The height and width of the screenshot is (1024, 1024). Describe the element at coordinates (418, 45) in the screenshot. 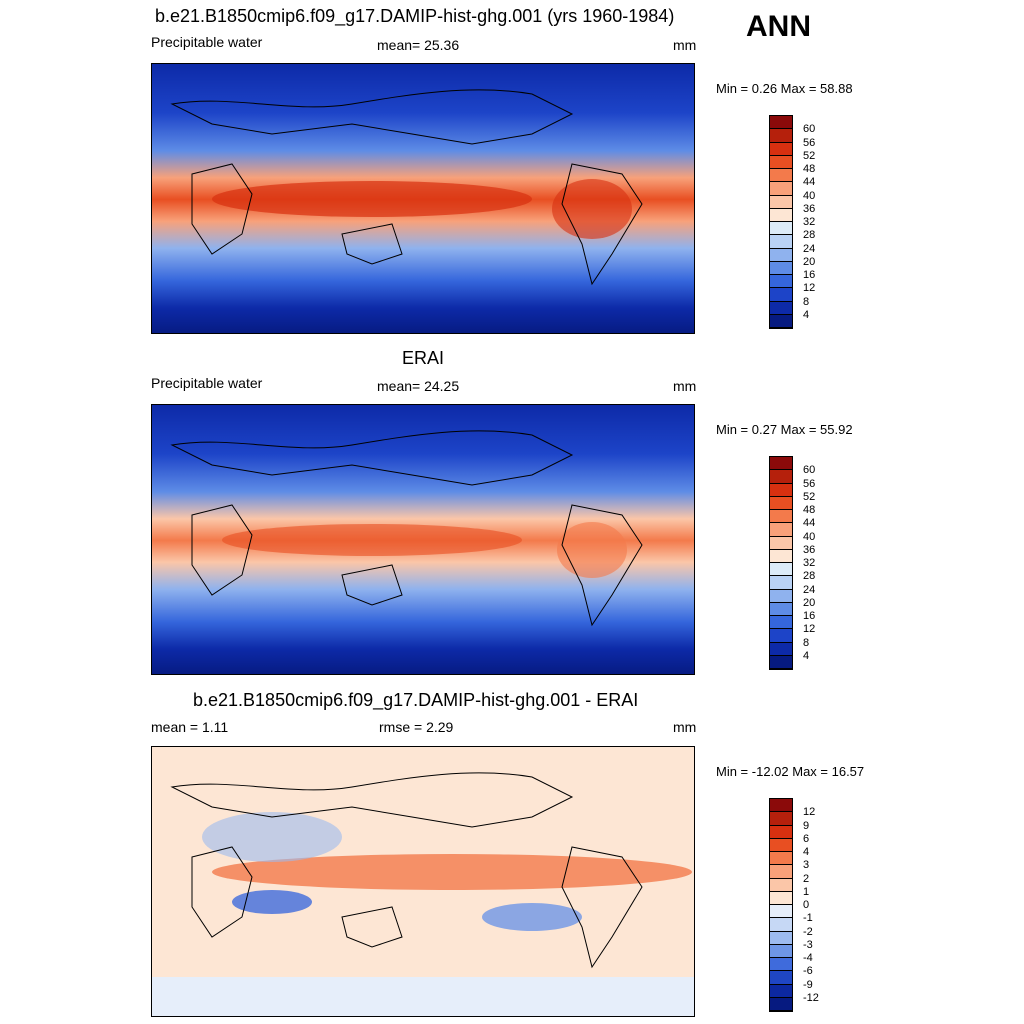

I see `panel-1-mean-label: mean= 25.36` at that location.